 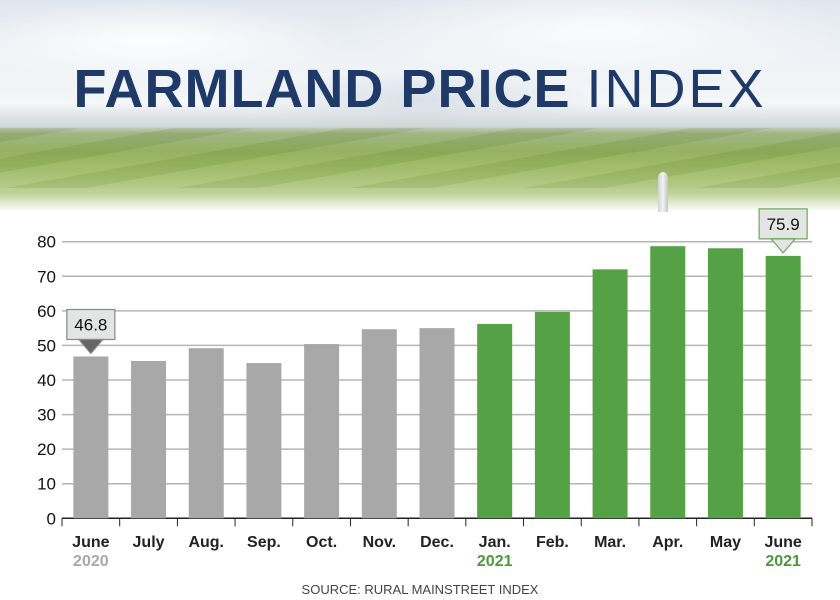 I want to click on chart-title: FARMLAND PRICE INDEX, so click(x=420, y=89).